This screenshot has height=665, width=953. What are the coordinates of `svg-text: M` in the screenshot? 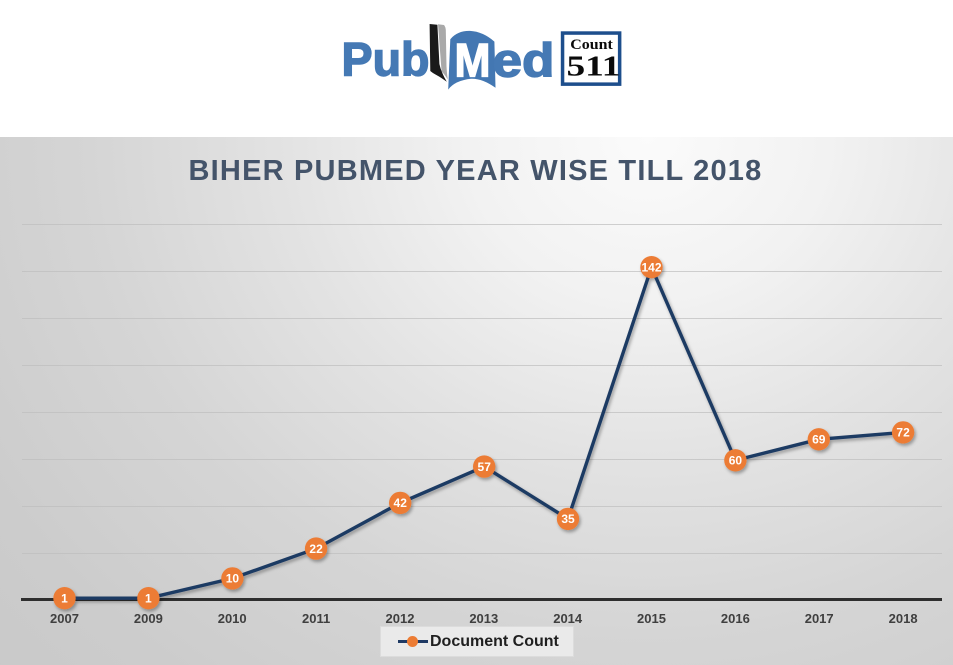 It's located at (473, 59).